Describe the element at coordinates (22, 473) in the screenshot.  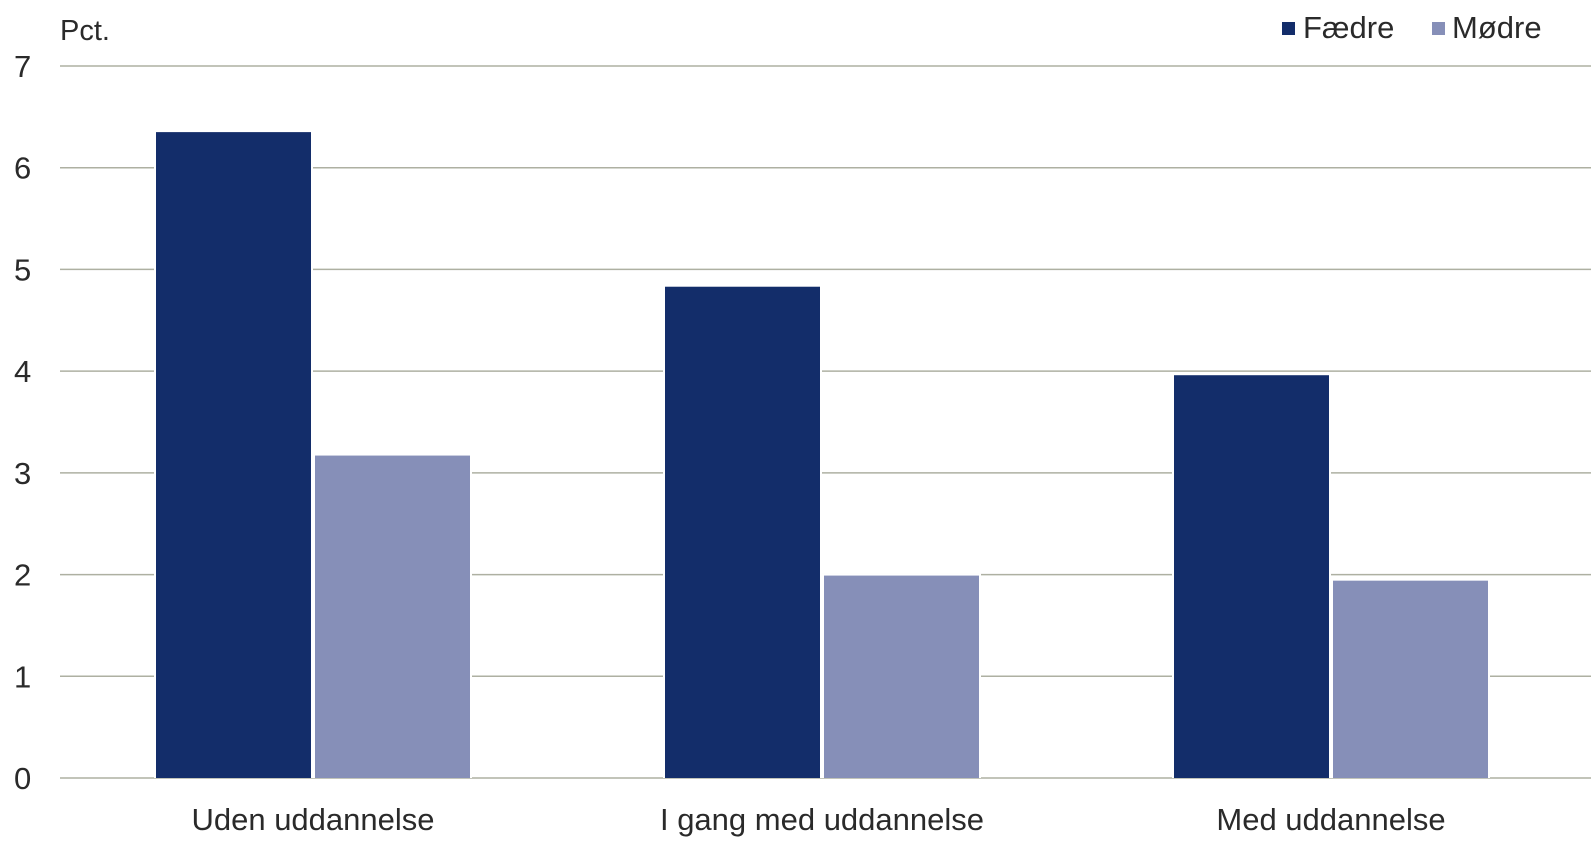
I see `y-tick-label: 3` at that location.